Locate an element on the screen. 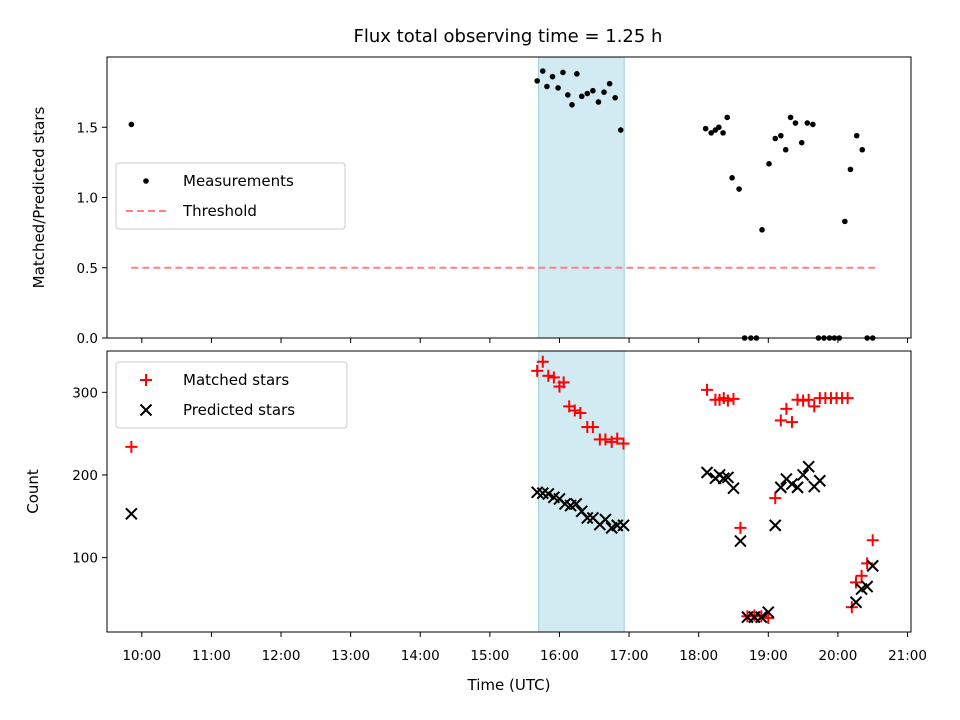 The height and width of the screenshot is (720, 960). legend-marker-plus is located at coordinates (146, 380).